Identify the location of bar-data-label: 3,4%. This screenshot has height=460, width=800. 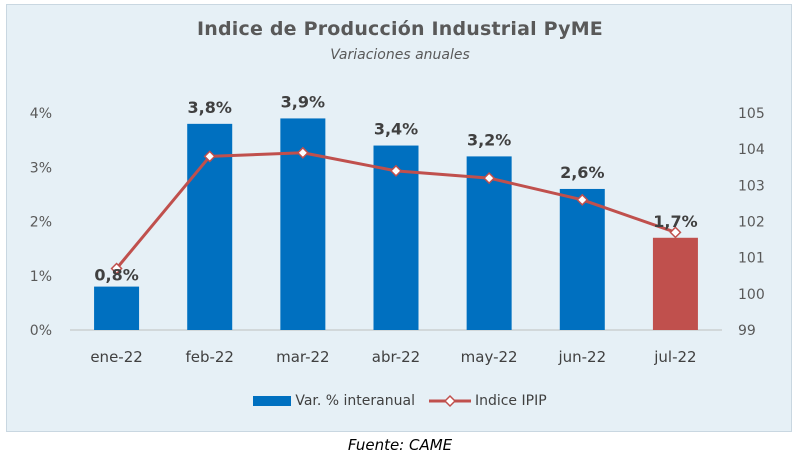
(396, 129).